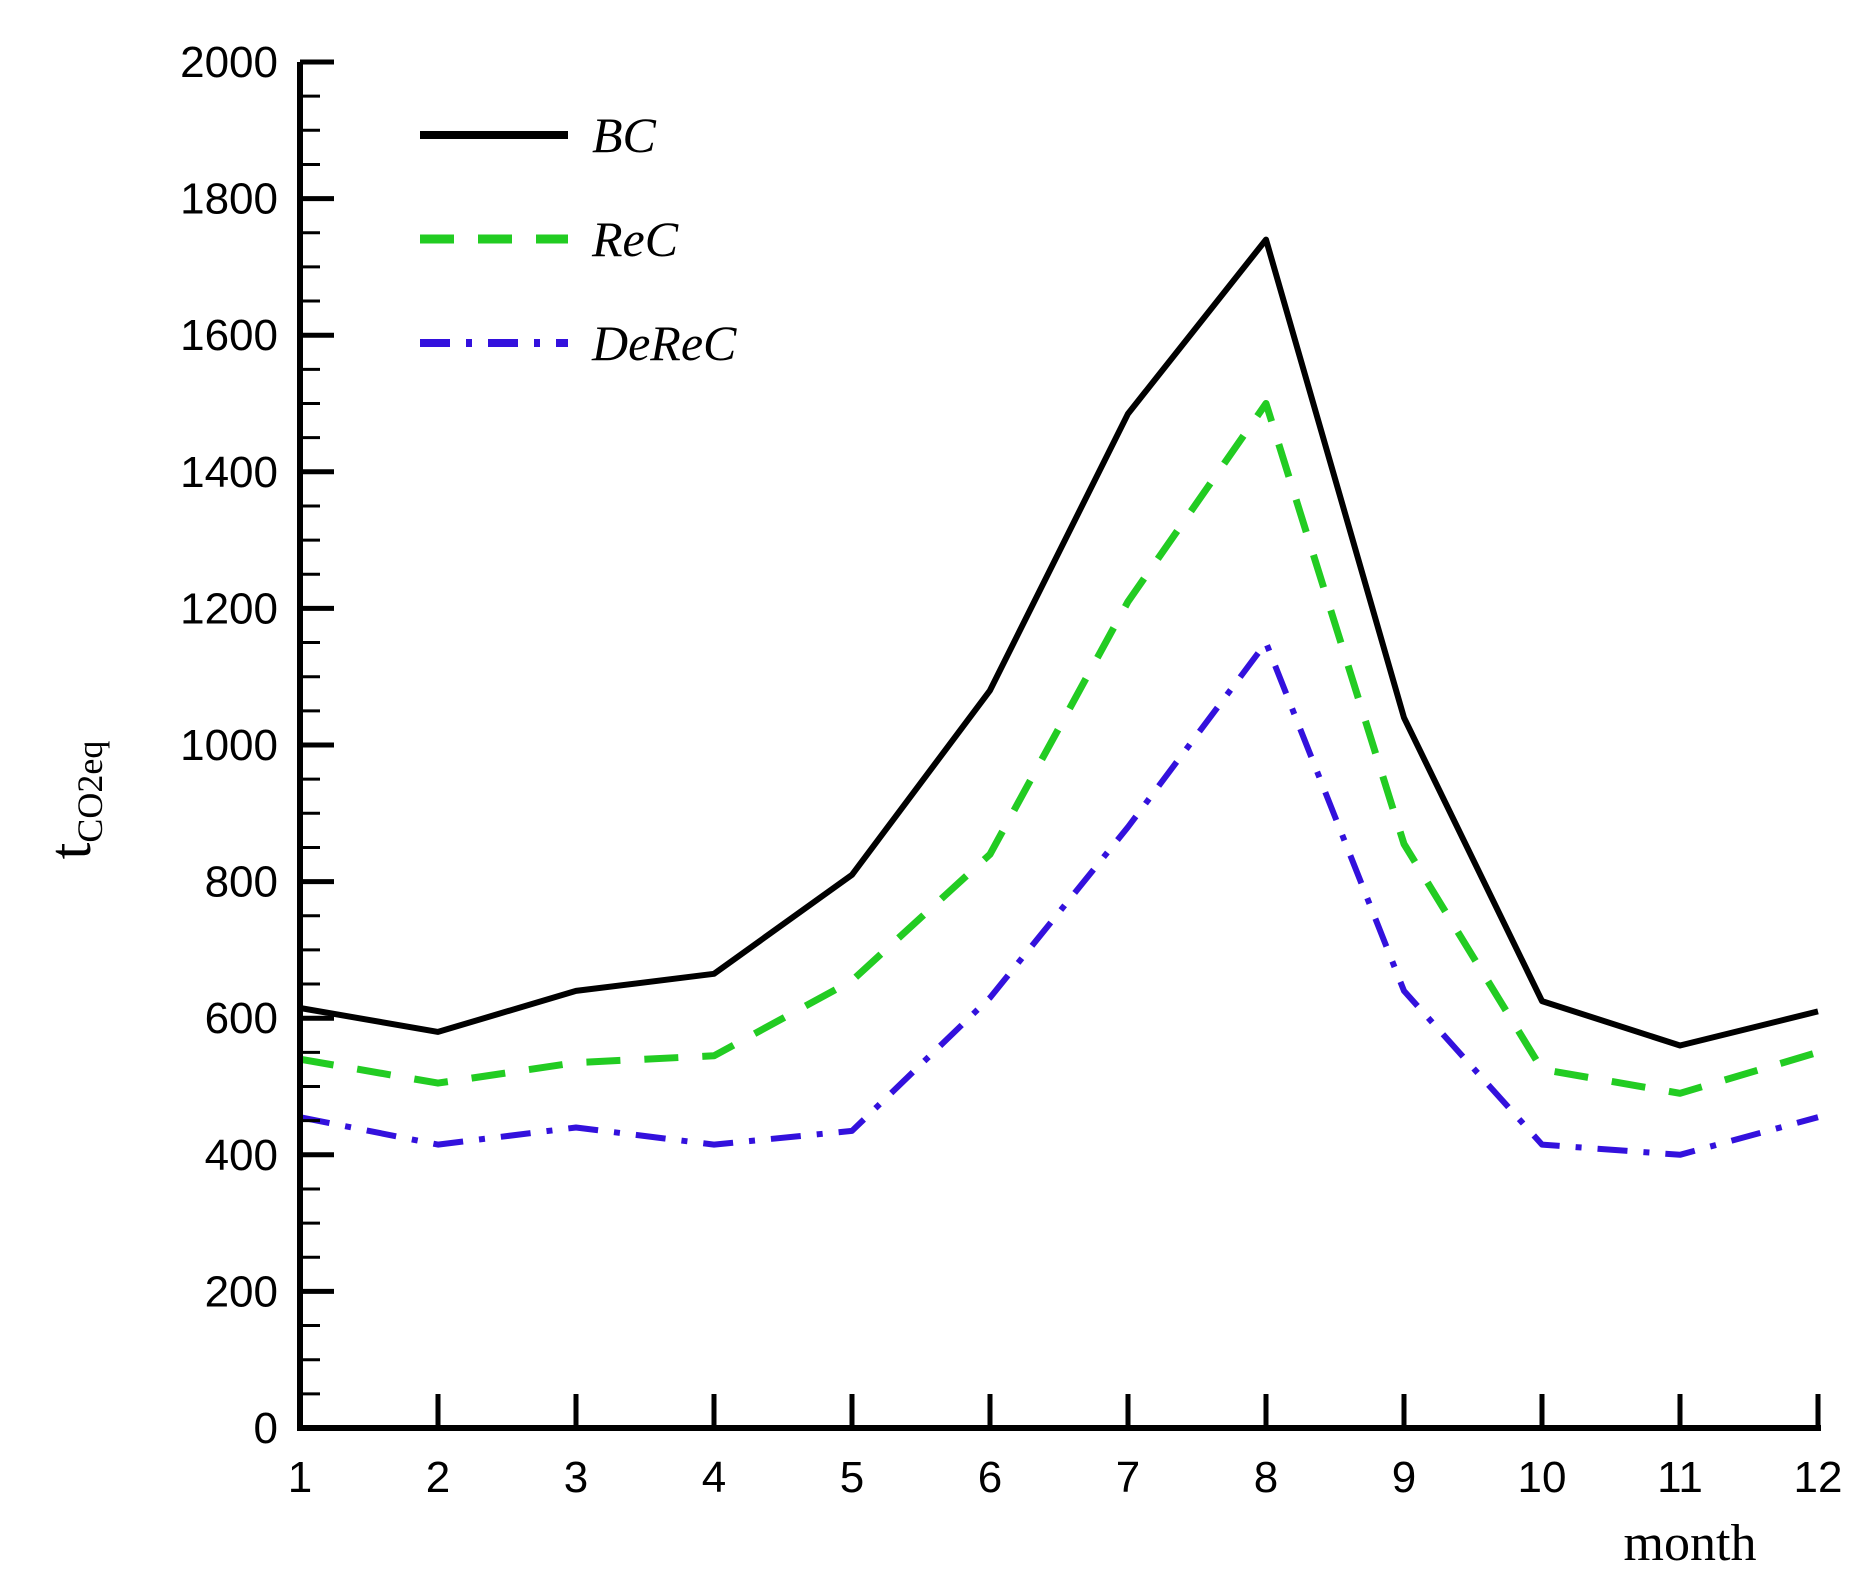 Image resolution: width=1875 pixels, height=1586 pixels. What do you see at coordinates (229, 745) in the screenshot?
I see `y-tick-label: 1000` at bounding box center [229, 745].